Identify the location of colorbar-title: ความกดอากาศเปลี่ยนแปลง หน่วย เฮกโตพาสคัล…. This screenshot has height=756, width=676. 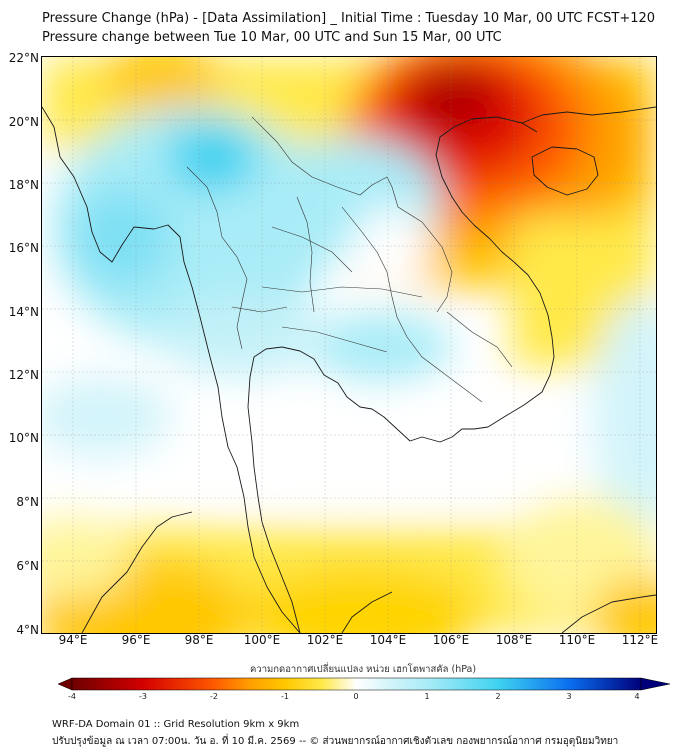
(363, 669).